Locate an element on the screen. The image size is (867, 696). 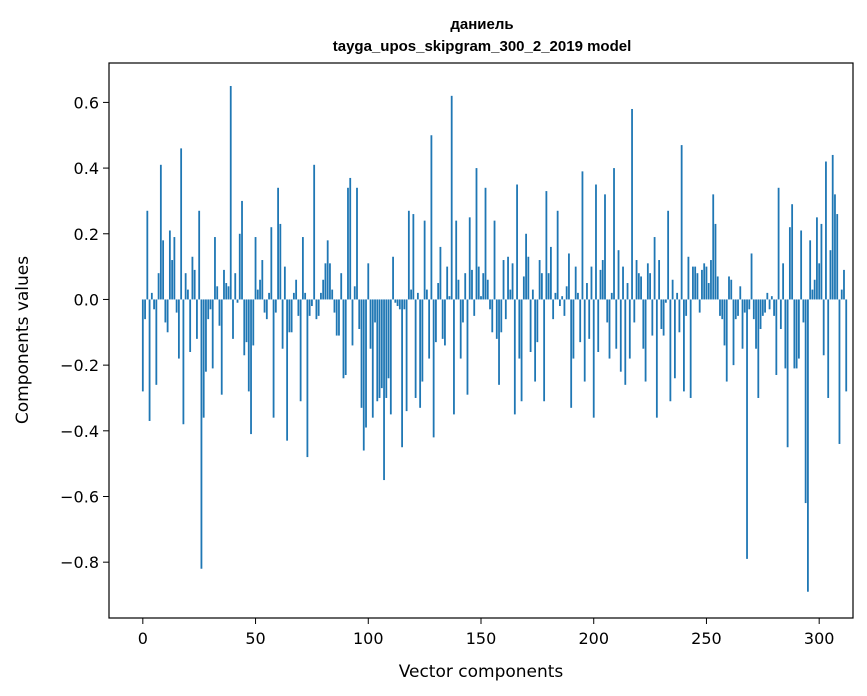
y-tick-label: 0.6 is located at coordinates (86, 102).